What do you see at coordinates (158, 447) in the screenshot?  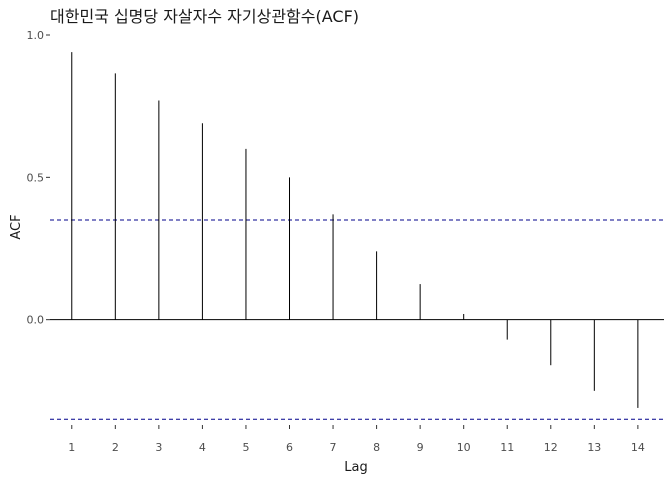 I see `x-tick-label: 3` at bounding box center [158, 447].